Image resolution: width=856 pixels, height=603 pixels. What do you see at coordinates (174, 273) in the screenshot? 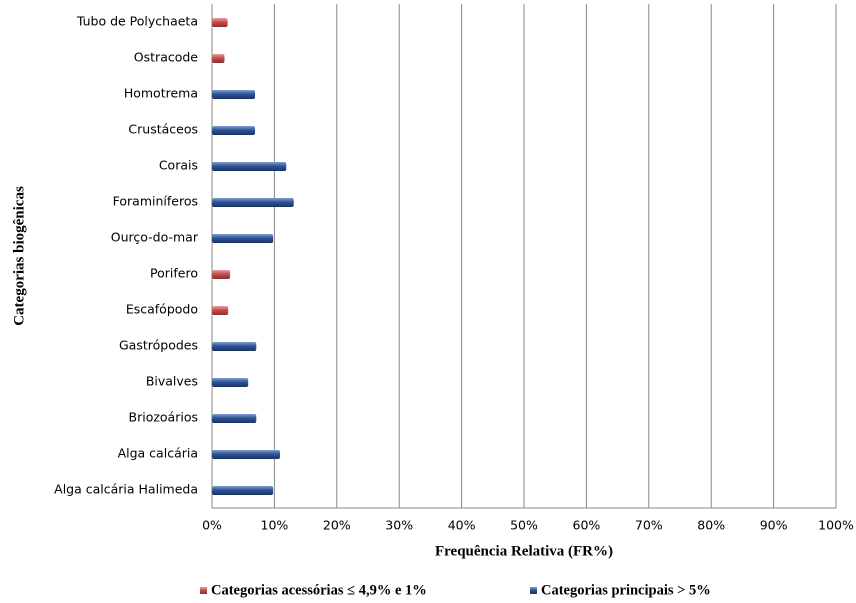
I see `y-tick-label: Porifero` at bounding box center [174, 273].